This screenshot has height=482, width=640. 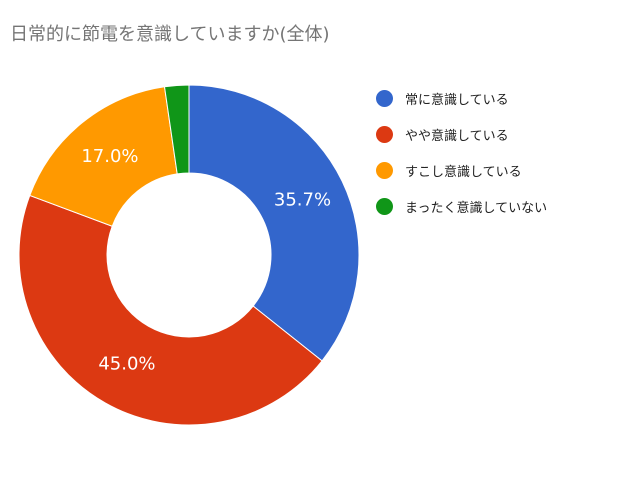 I want to click on legend-label: まったく意識していない, so click(x=476, y=208).